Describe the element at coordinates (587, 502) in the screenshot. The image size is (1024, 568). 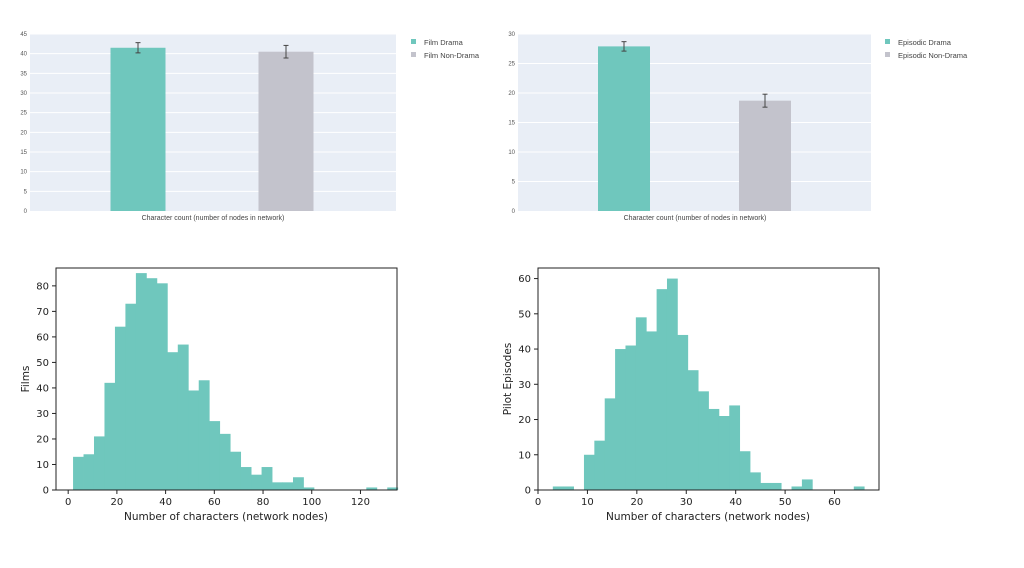
I see `x-tick-label: 10` at that location.